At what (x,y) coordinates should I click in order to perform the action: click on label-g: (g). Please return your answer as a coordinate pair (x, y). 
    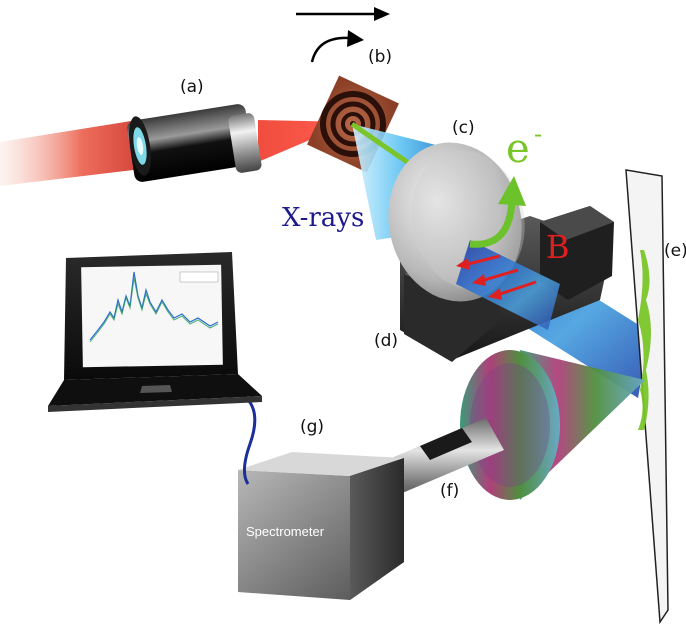
    Looking at the image, I should click on (312, 427).